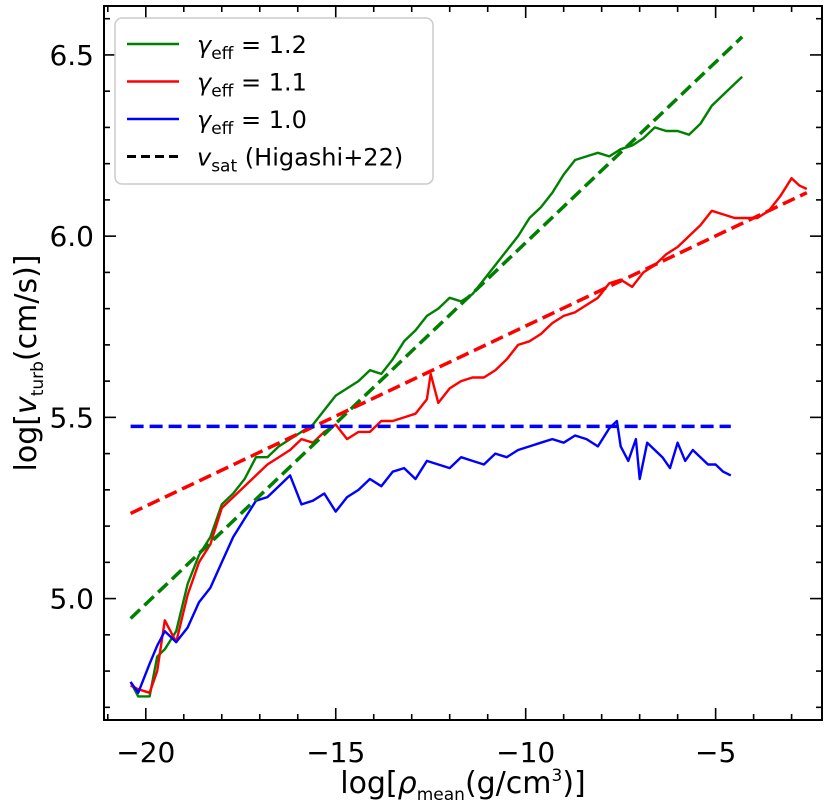  What do you see at coordinates (441, 795) in the screenshot?
I see `x-axis-label-subscript: mean` at bounding box center [441, 795].